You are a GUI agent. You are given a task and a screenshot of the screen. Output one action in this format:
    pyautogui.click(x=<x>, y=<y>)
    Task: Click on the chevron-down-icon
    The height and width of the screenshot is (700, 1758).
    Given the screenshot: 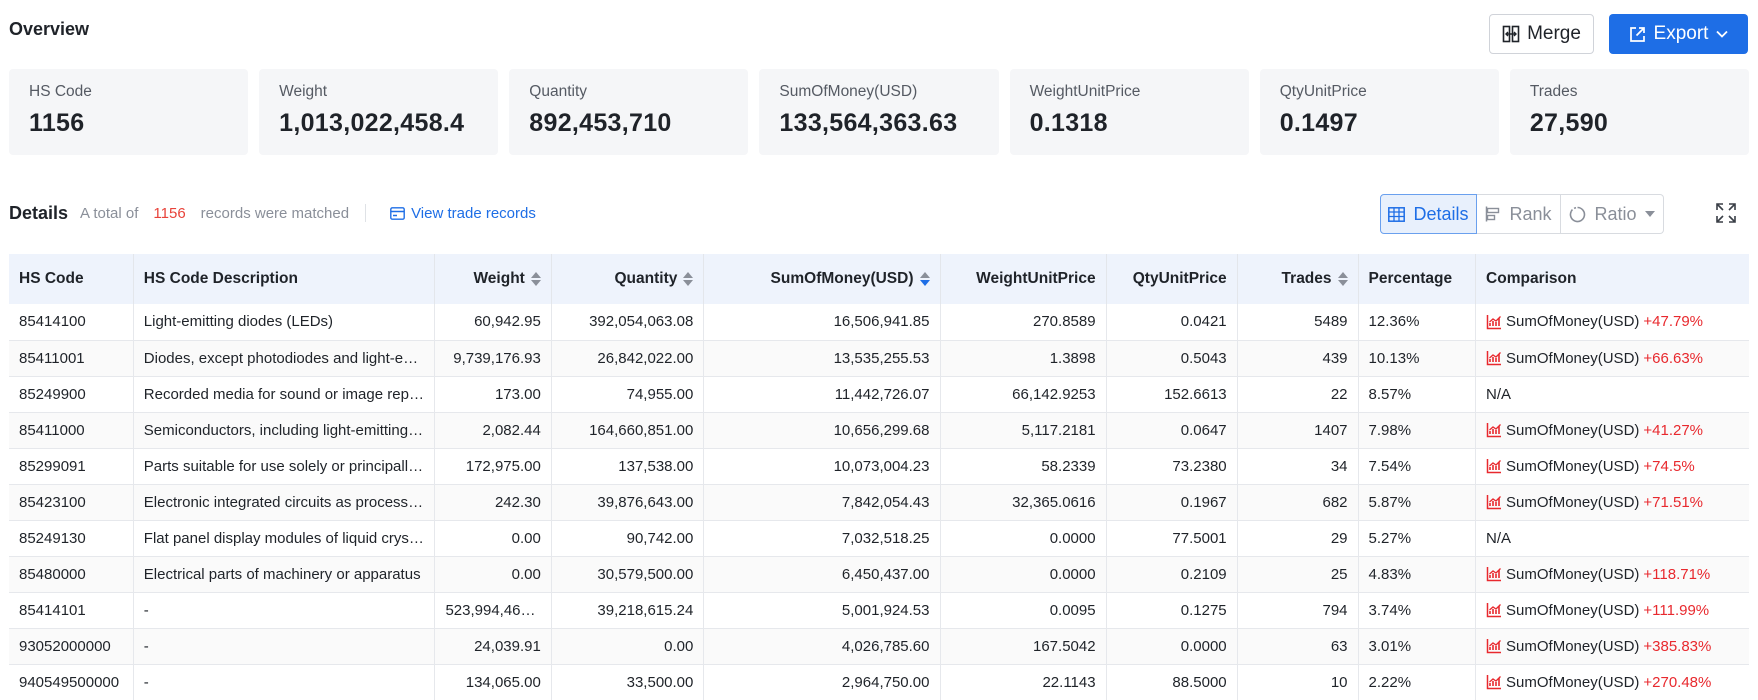 What is the action you would take?
    pyautogui.click(x=1722, y=34)
    